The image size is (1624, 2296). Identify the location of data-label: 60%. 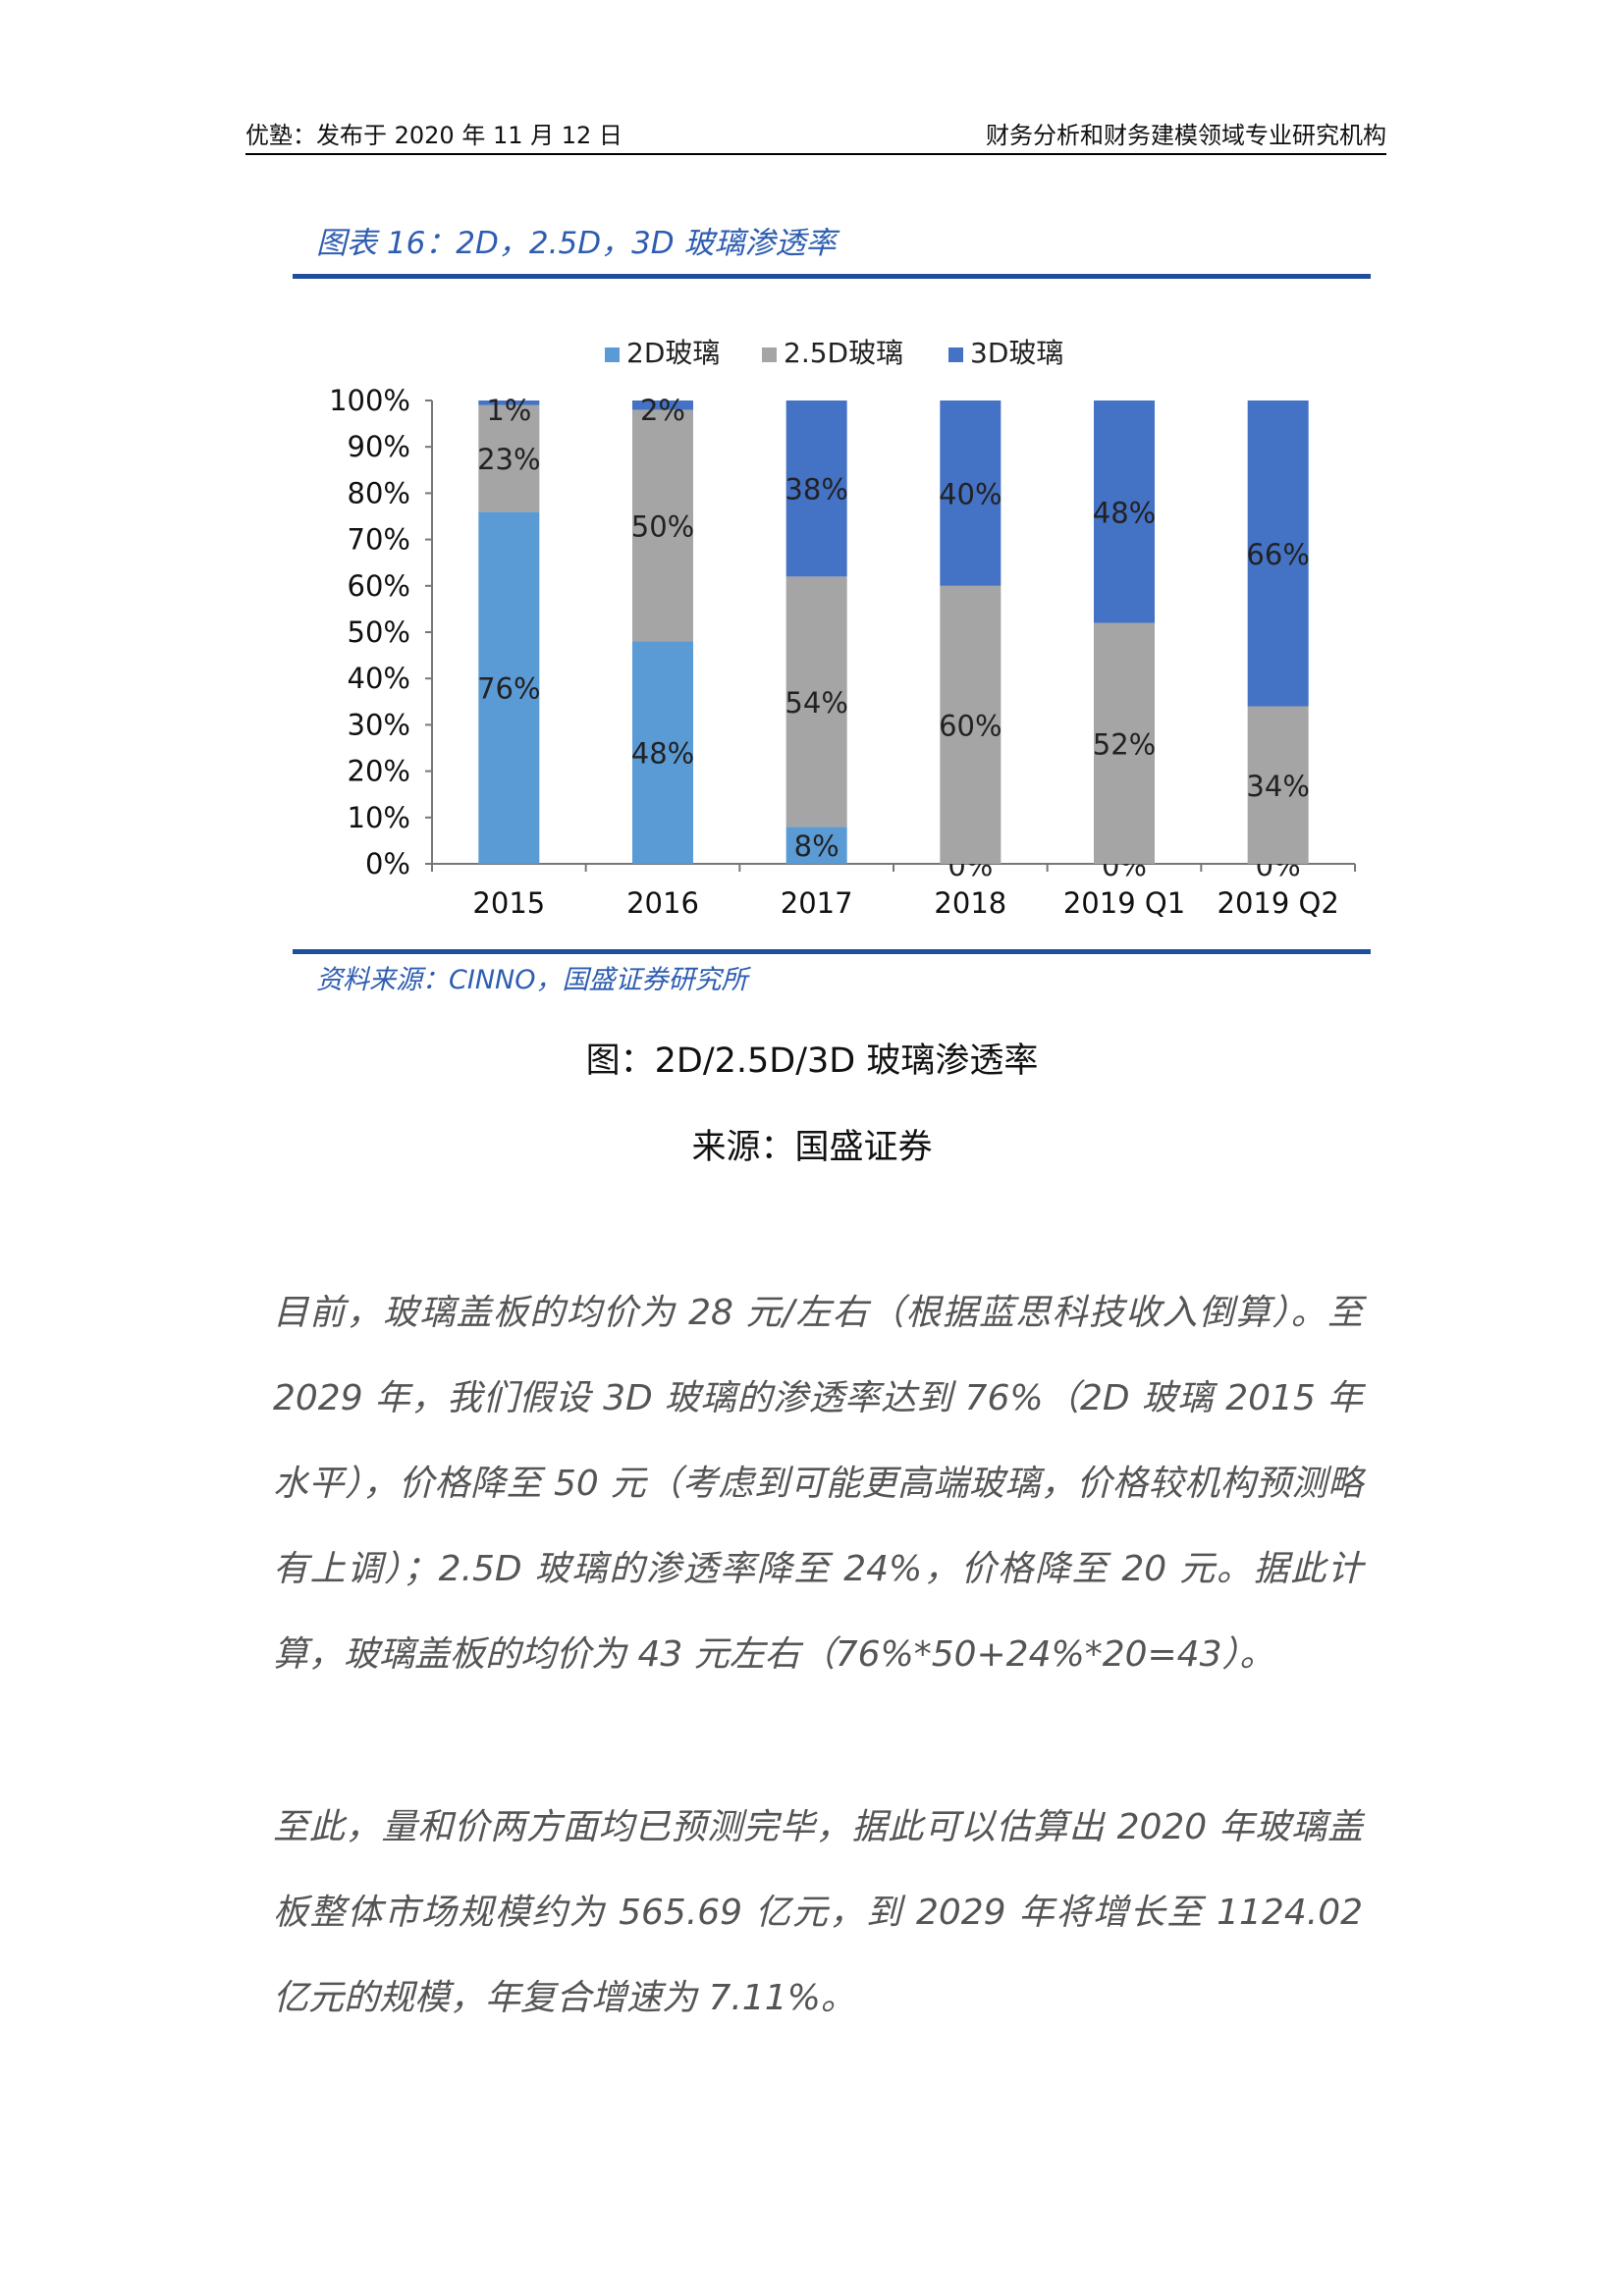
(970, 726).